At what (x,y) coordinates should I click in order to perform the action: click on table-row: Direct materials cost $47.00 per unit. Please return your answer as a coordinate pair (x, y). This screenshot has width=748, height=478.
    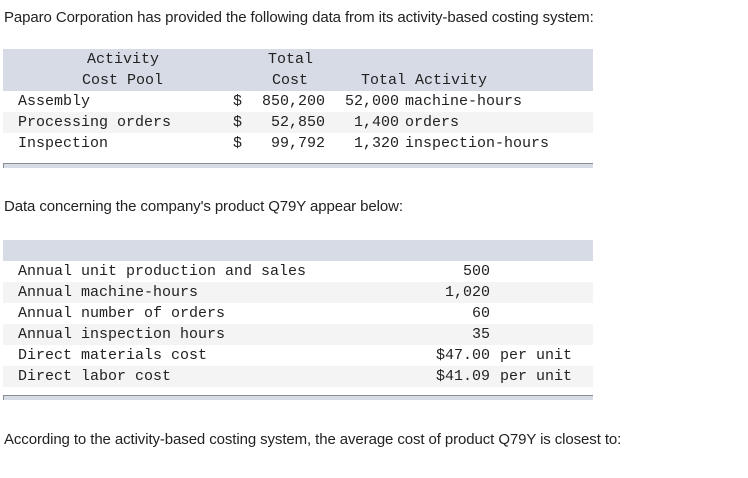
    Looking at the image, I should click on (298, 355).